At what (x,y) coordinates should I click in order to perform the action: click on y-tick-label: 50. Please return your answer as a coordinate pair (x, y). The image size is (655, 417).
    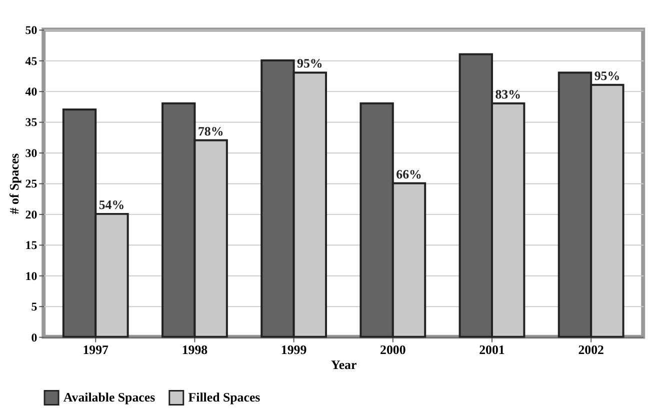
    Looking at the image, I should click on (31, 30).